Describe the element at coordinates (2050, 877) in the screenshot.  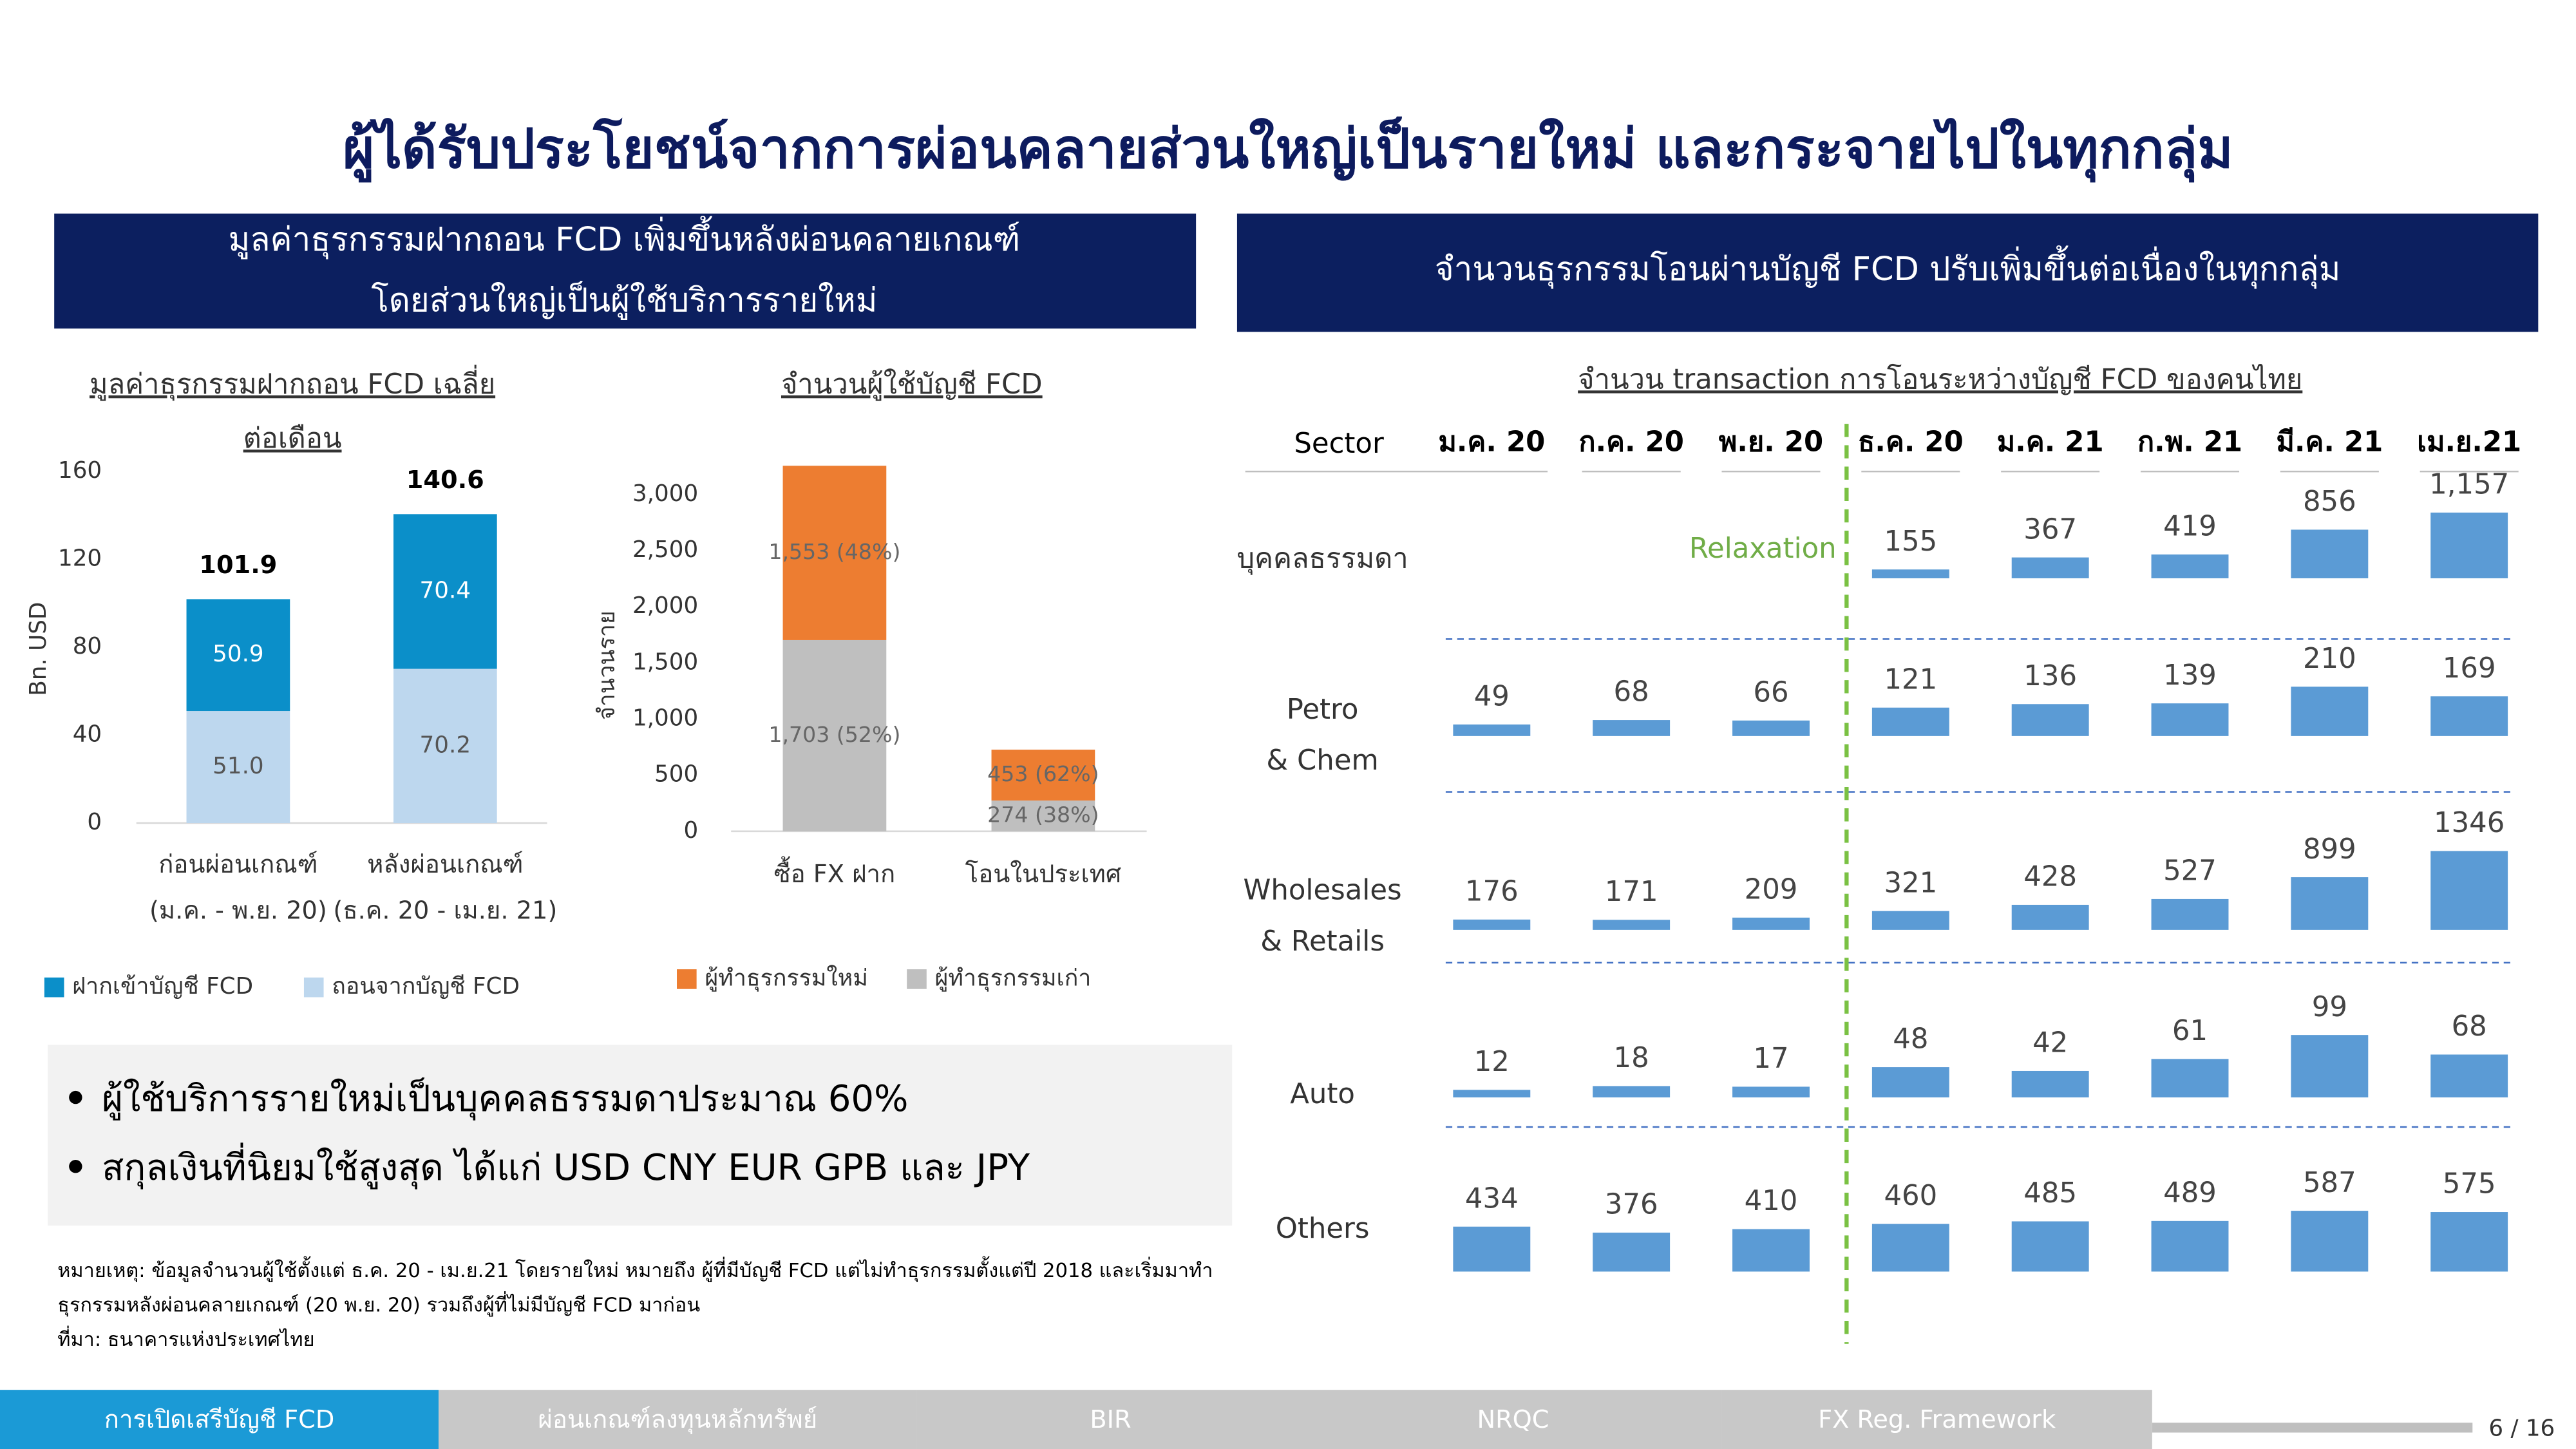
I see `data-label: 428` at that location.